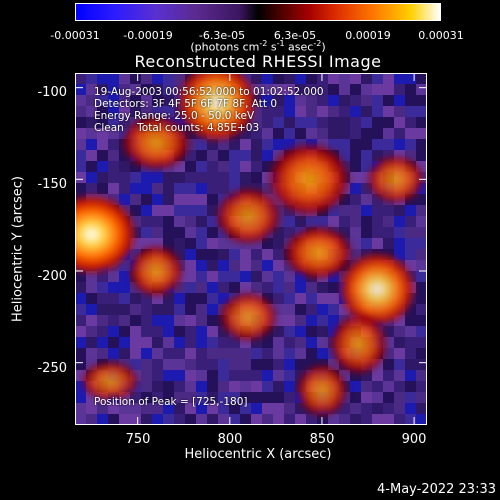  What do you see at coordinates (138, 439) in the screenshot?
I see `x-tick-label: 750` at bounding box center [138, 439].